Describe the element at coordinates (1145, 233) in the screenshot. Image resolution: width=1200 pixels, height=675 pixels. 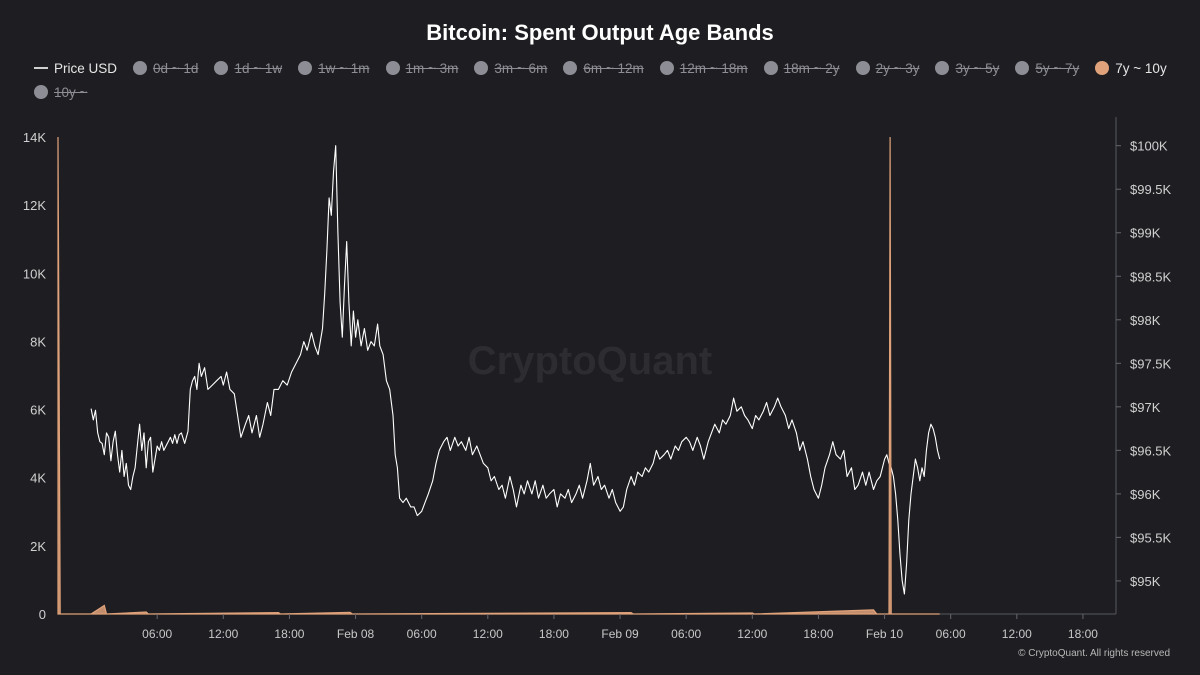
I see `right-tick-label: $99K` at that location.